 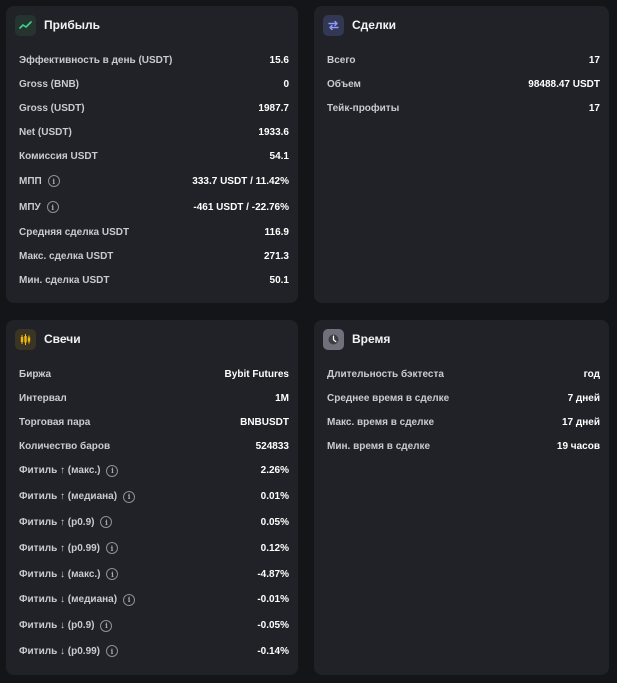 What do you see at coordinates (58, 156) in the screenshot?
I see `stat-label: Комиссия USDT` at bounding box center [58, 156].